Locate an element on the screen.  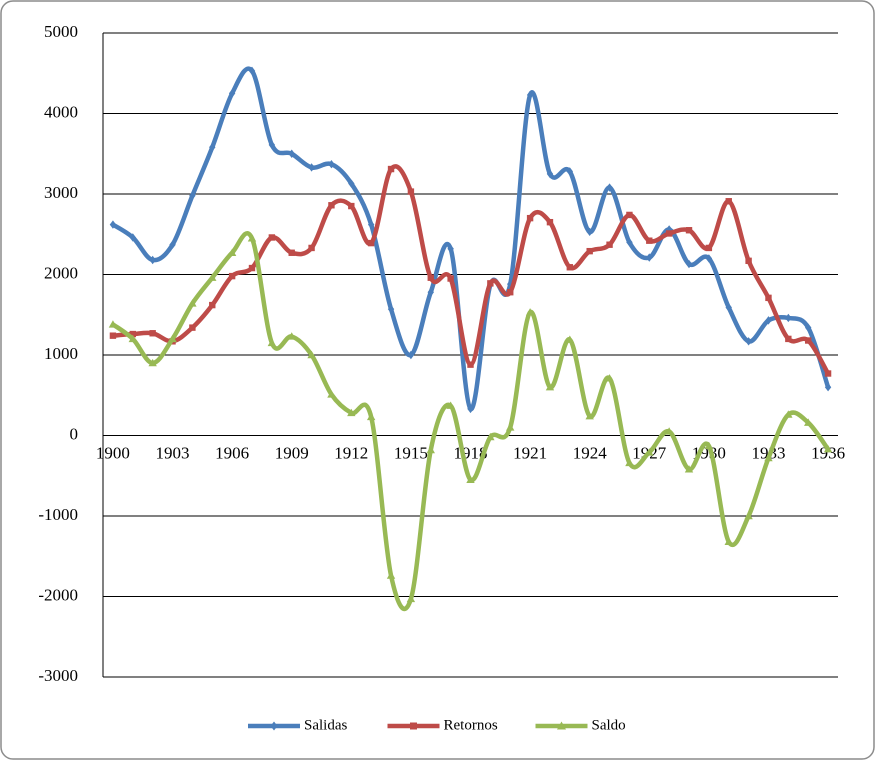
x-tick-label: 1903 is located at coordinates (173, 452).